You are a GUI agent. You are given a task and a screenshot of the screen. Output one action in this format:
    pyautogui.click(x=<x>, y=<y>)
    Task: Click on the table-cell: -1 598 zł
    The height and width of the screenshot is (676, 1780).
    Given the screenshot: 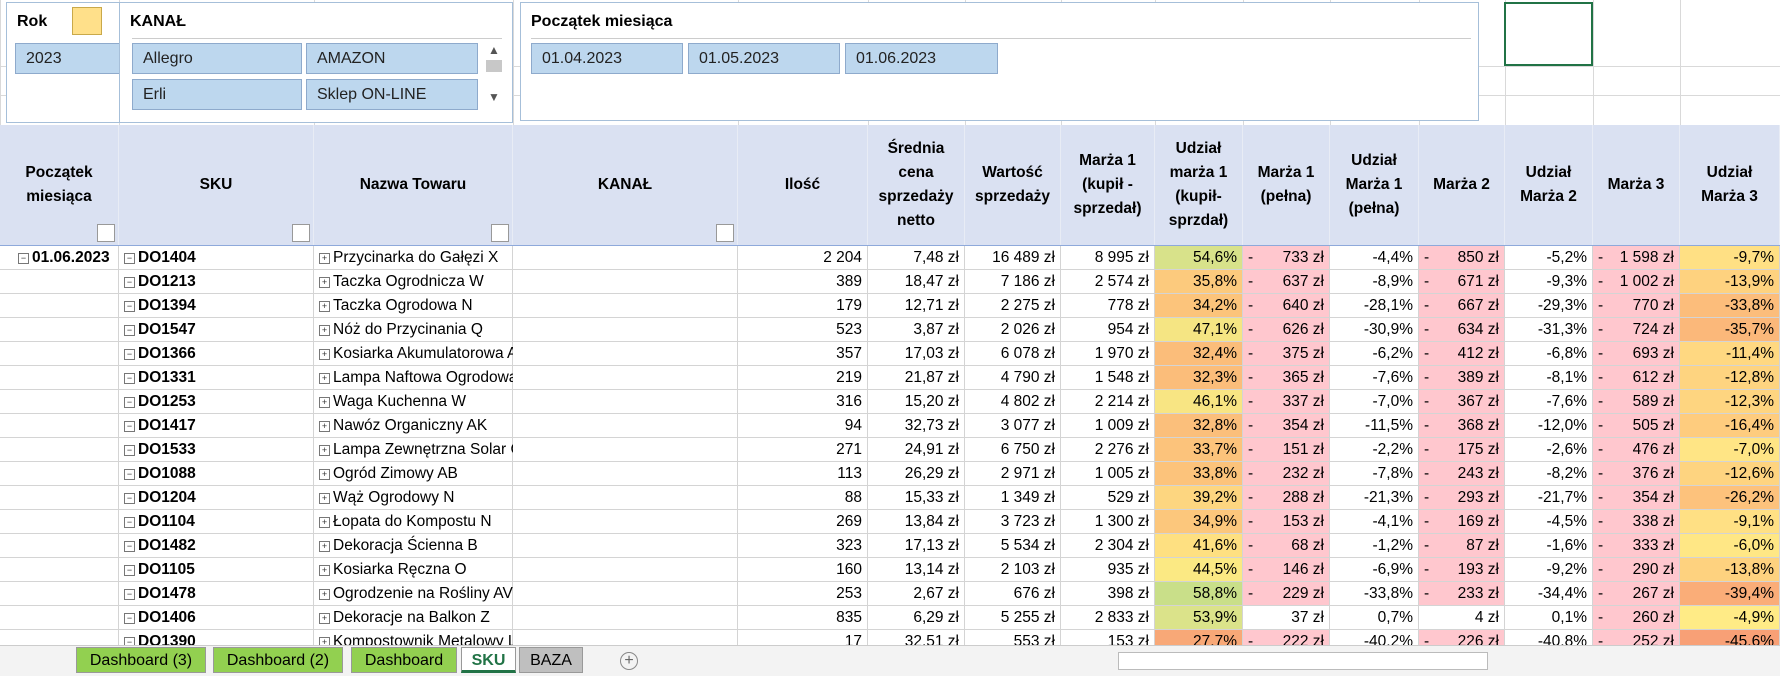 What is the action you would take?
    pyautogui.click(x=1636, y=258)
    